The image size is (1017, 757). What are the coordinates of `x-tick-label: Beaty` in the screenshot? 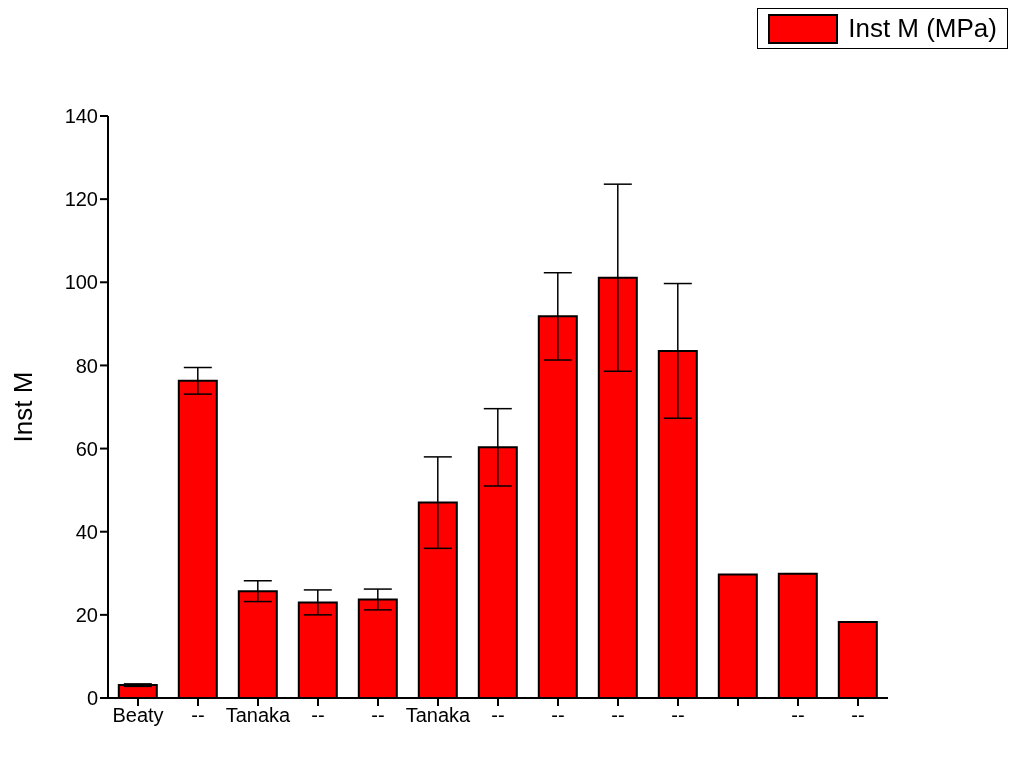 It's located at (138, 715).